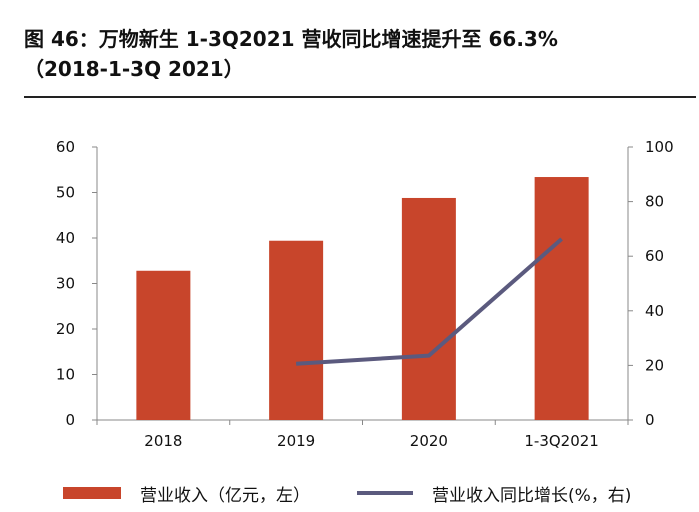 The width and height of the screenshot is (699, 512). Describe the element at coordinates (225, 496) in the screenshot. I see `legend-bar-label: 营业收入（亿元，左）` at that location.